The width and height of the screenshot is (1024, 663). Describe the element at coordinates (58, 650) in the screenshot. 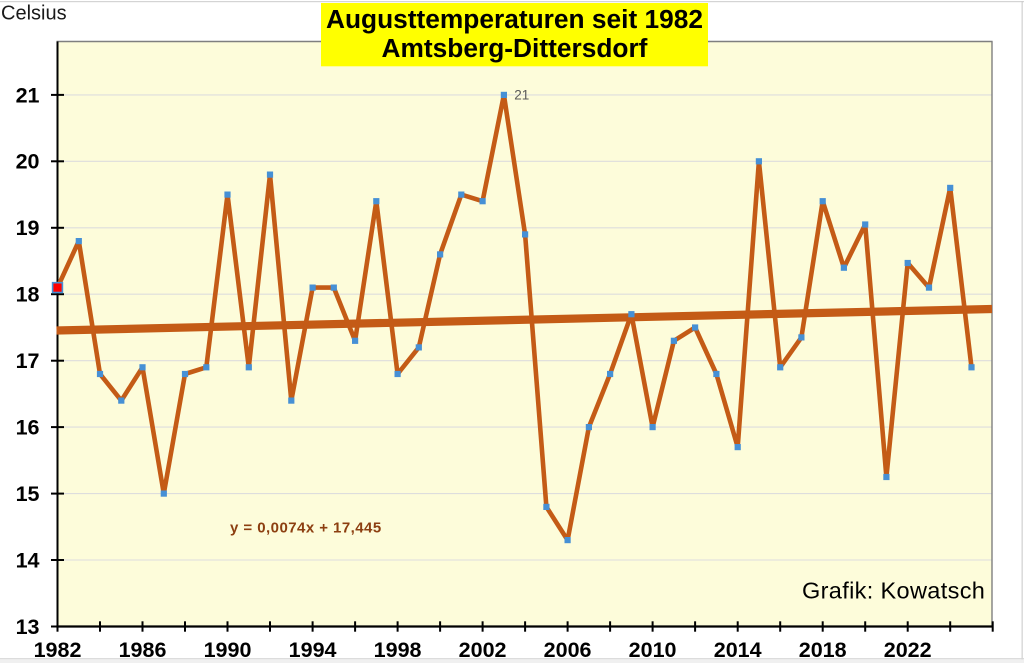

I see `svg-text: 1982` at that location.